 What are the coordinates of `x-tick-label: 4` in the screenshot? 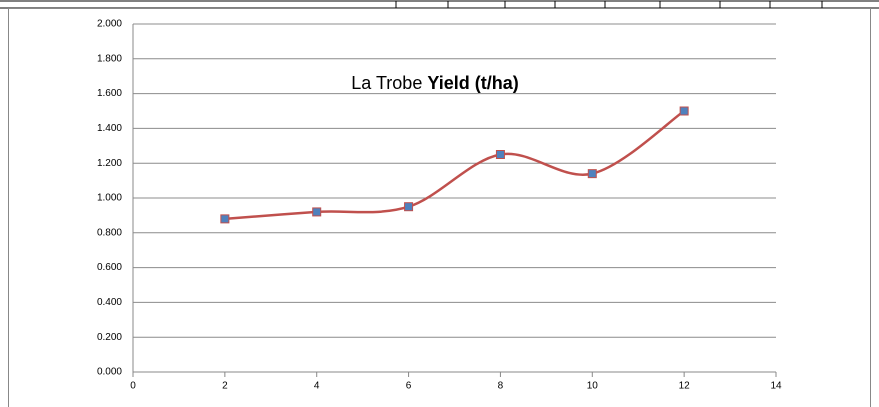 It's located at (317, 386).